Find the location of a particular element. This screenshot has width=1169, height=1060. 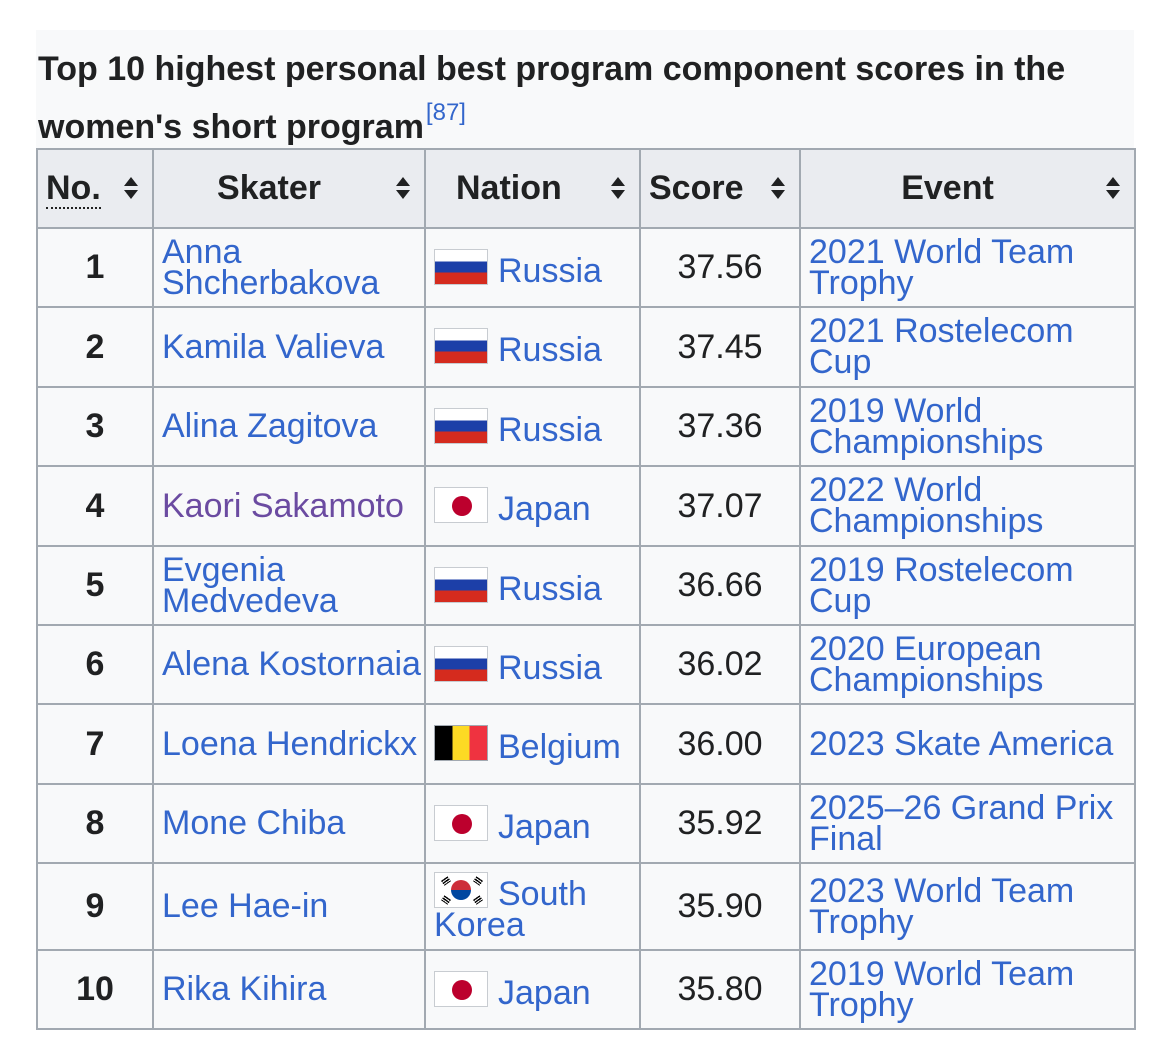

nation-link: Belgium is located at coordinates (559, 747).